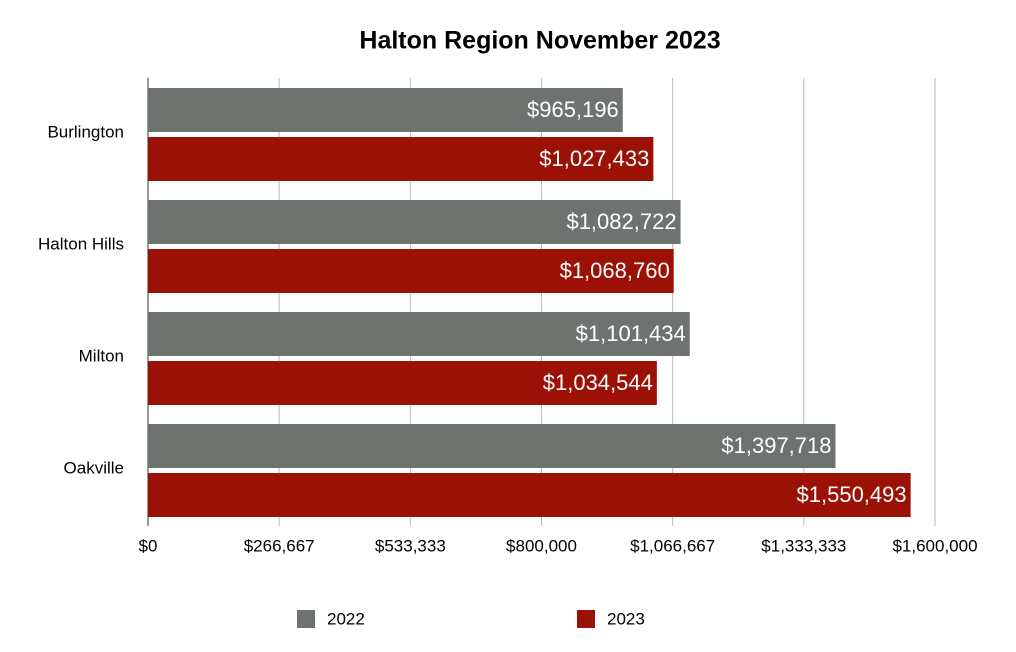 The image size is (1016, 652). I want to click on y-tick-label: Burlington, so click(85, 131).